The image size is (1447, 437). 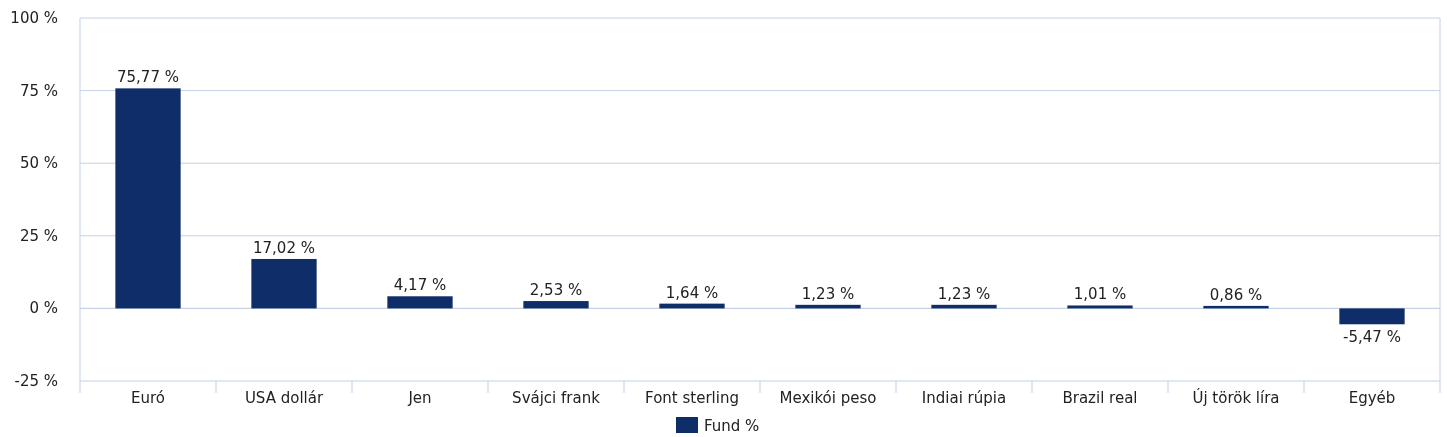 I want to click on y-tick-label: 75 %, so click(x=38, y=90).